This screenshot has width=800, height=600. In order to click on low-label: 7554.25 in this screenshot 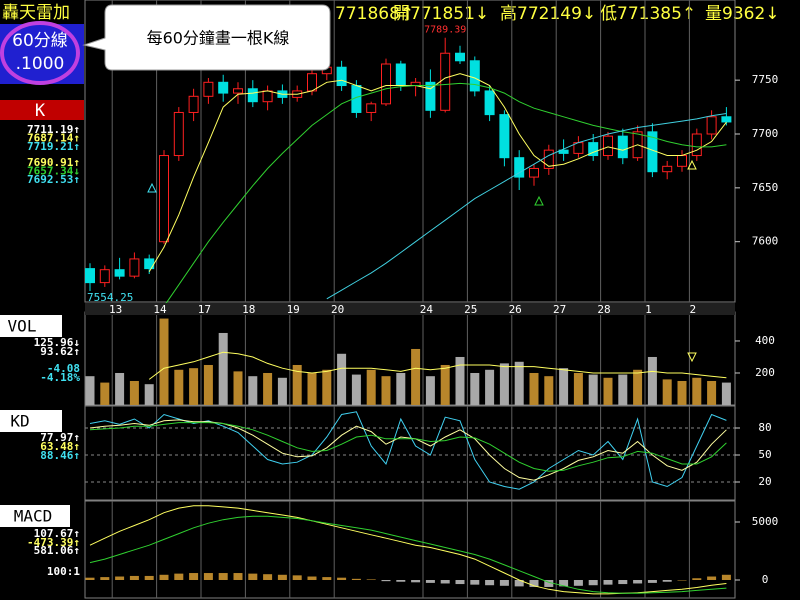, I will do `click(110, 297)`.